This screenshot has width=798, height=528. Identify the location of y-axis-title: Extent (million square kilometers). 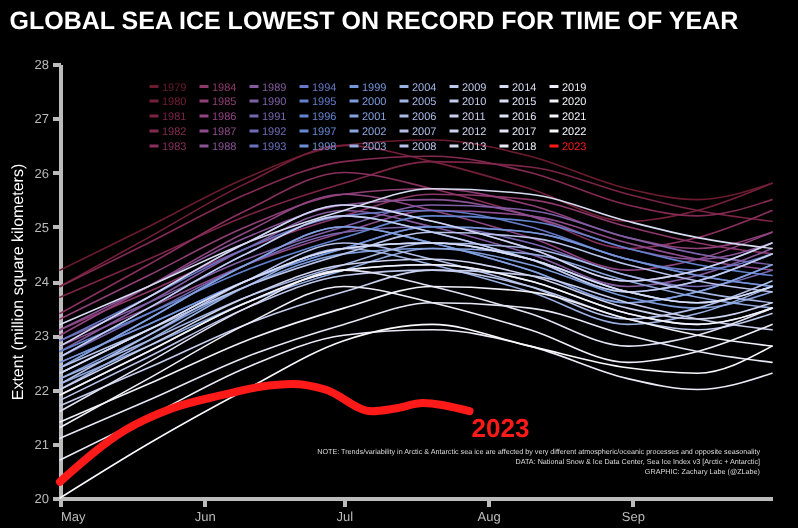
(17, 282).